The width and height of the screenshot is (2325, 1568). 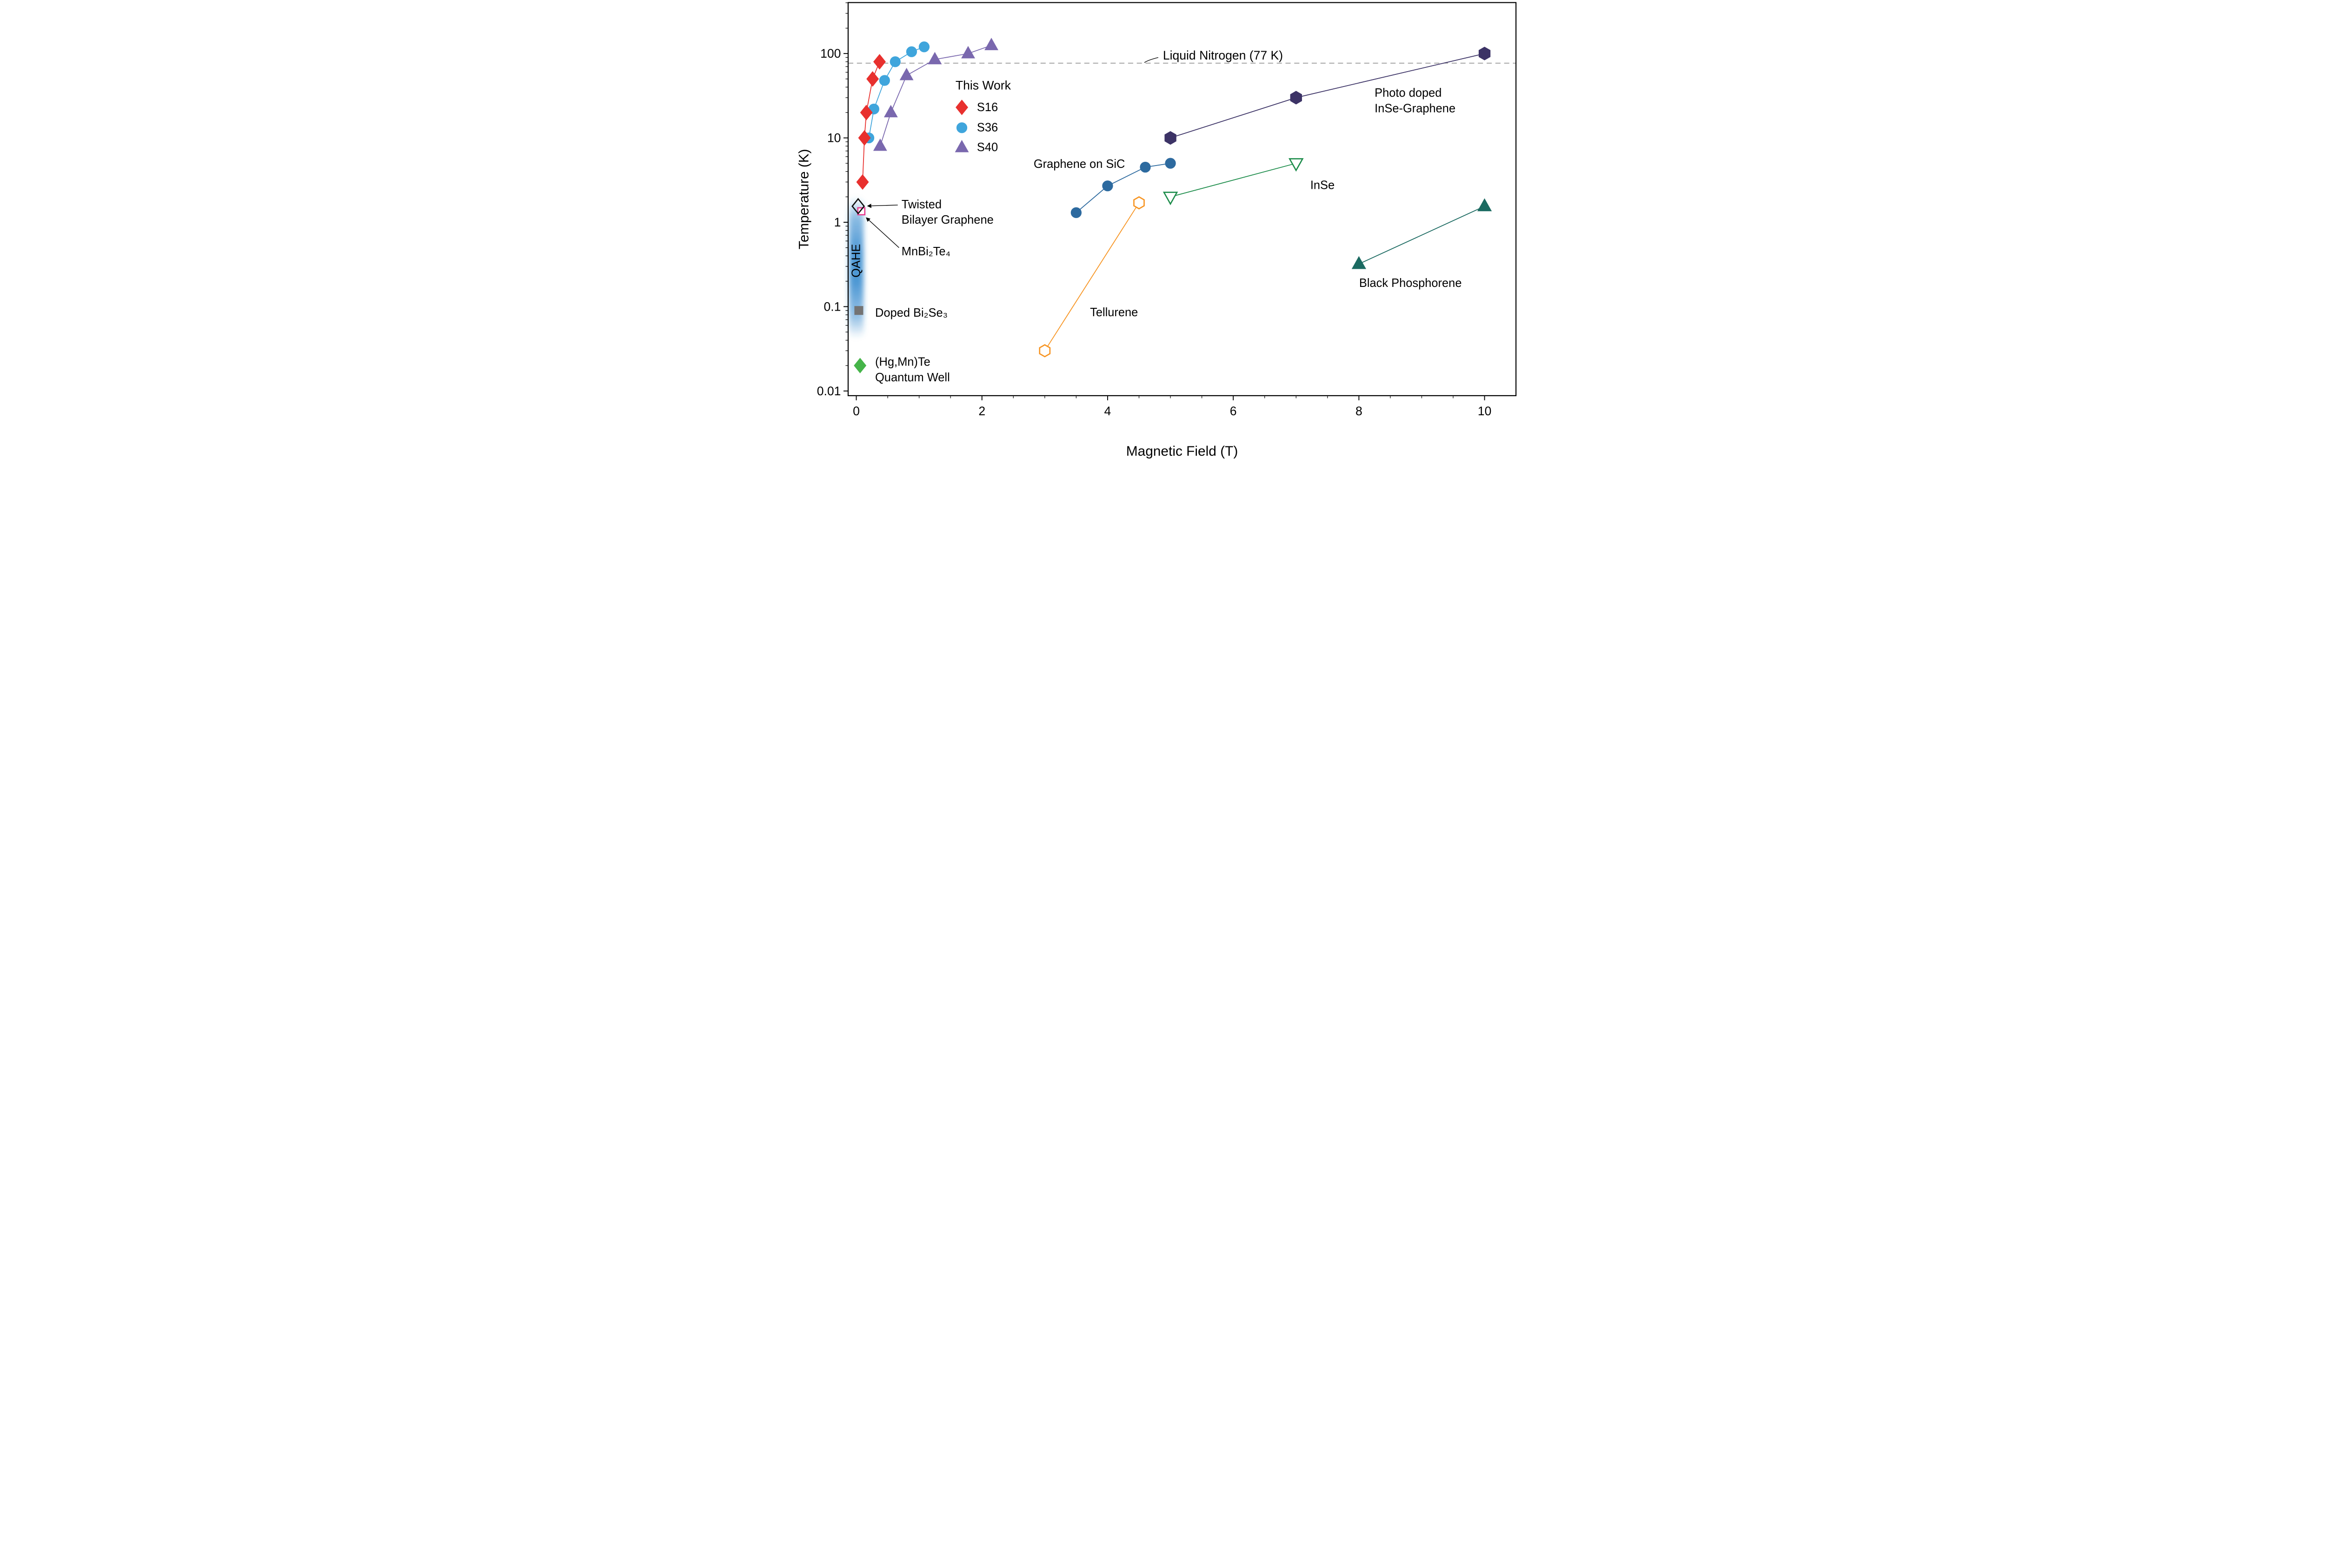 I want to click on qahe-label: QAHE, so click(x=856, y=261).